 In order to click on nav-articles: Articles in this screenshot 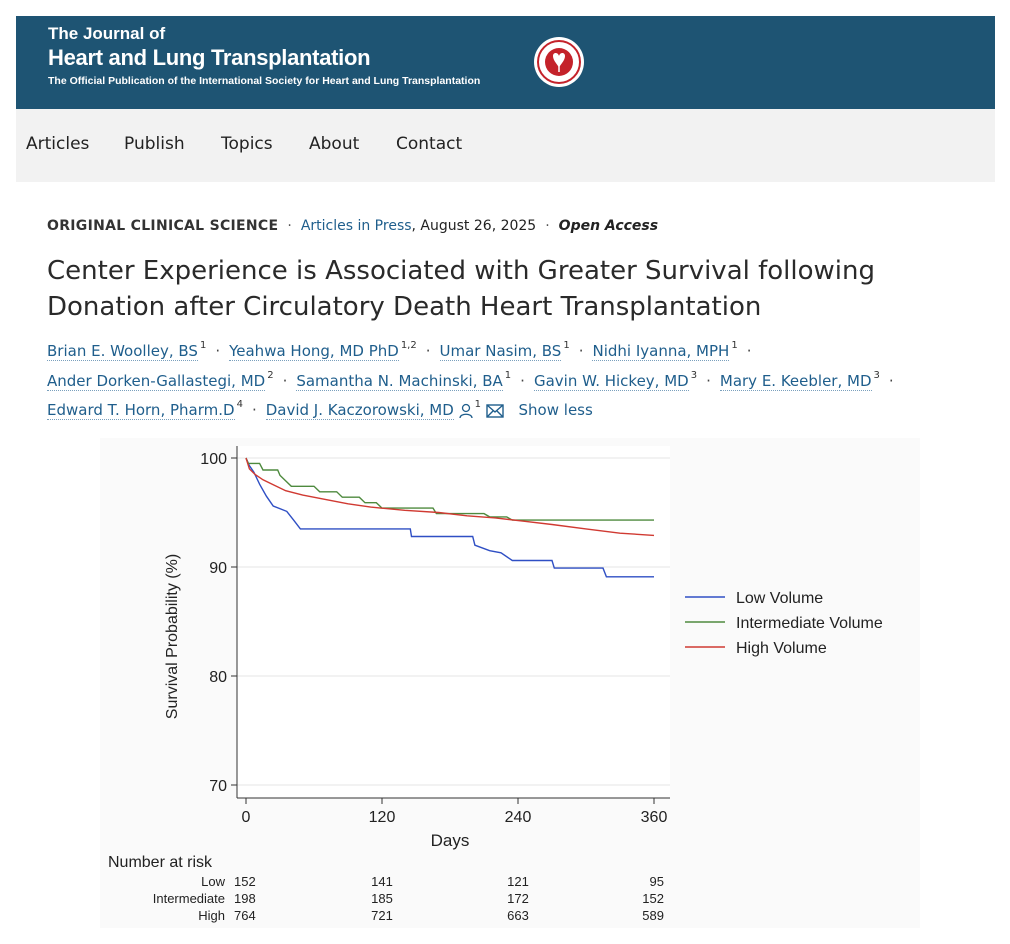, I will do `click(58, 144)`.